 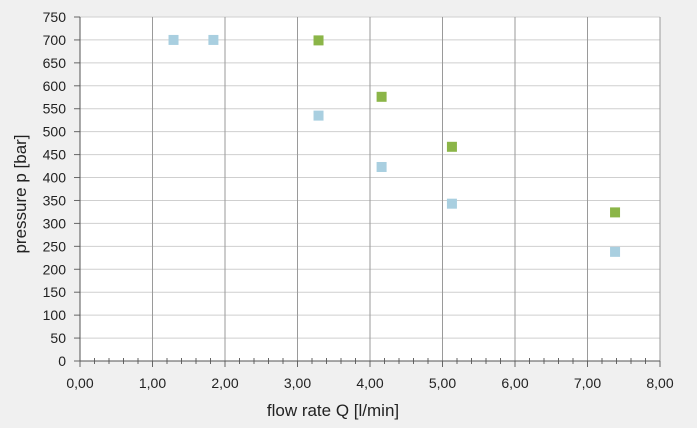 What do you see at coordinates (55, 178) in the screenshot?
I see `y-tick-label: 400` at bounding box center [55, 178].